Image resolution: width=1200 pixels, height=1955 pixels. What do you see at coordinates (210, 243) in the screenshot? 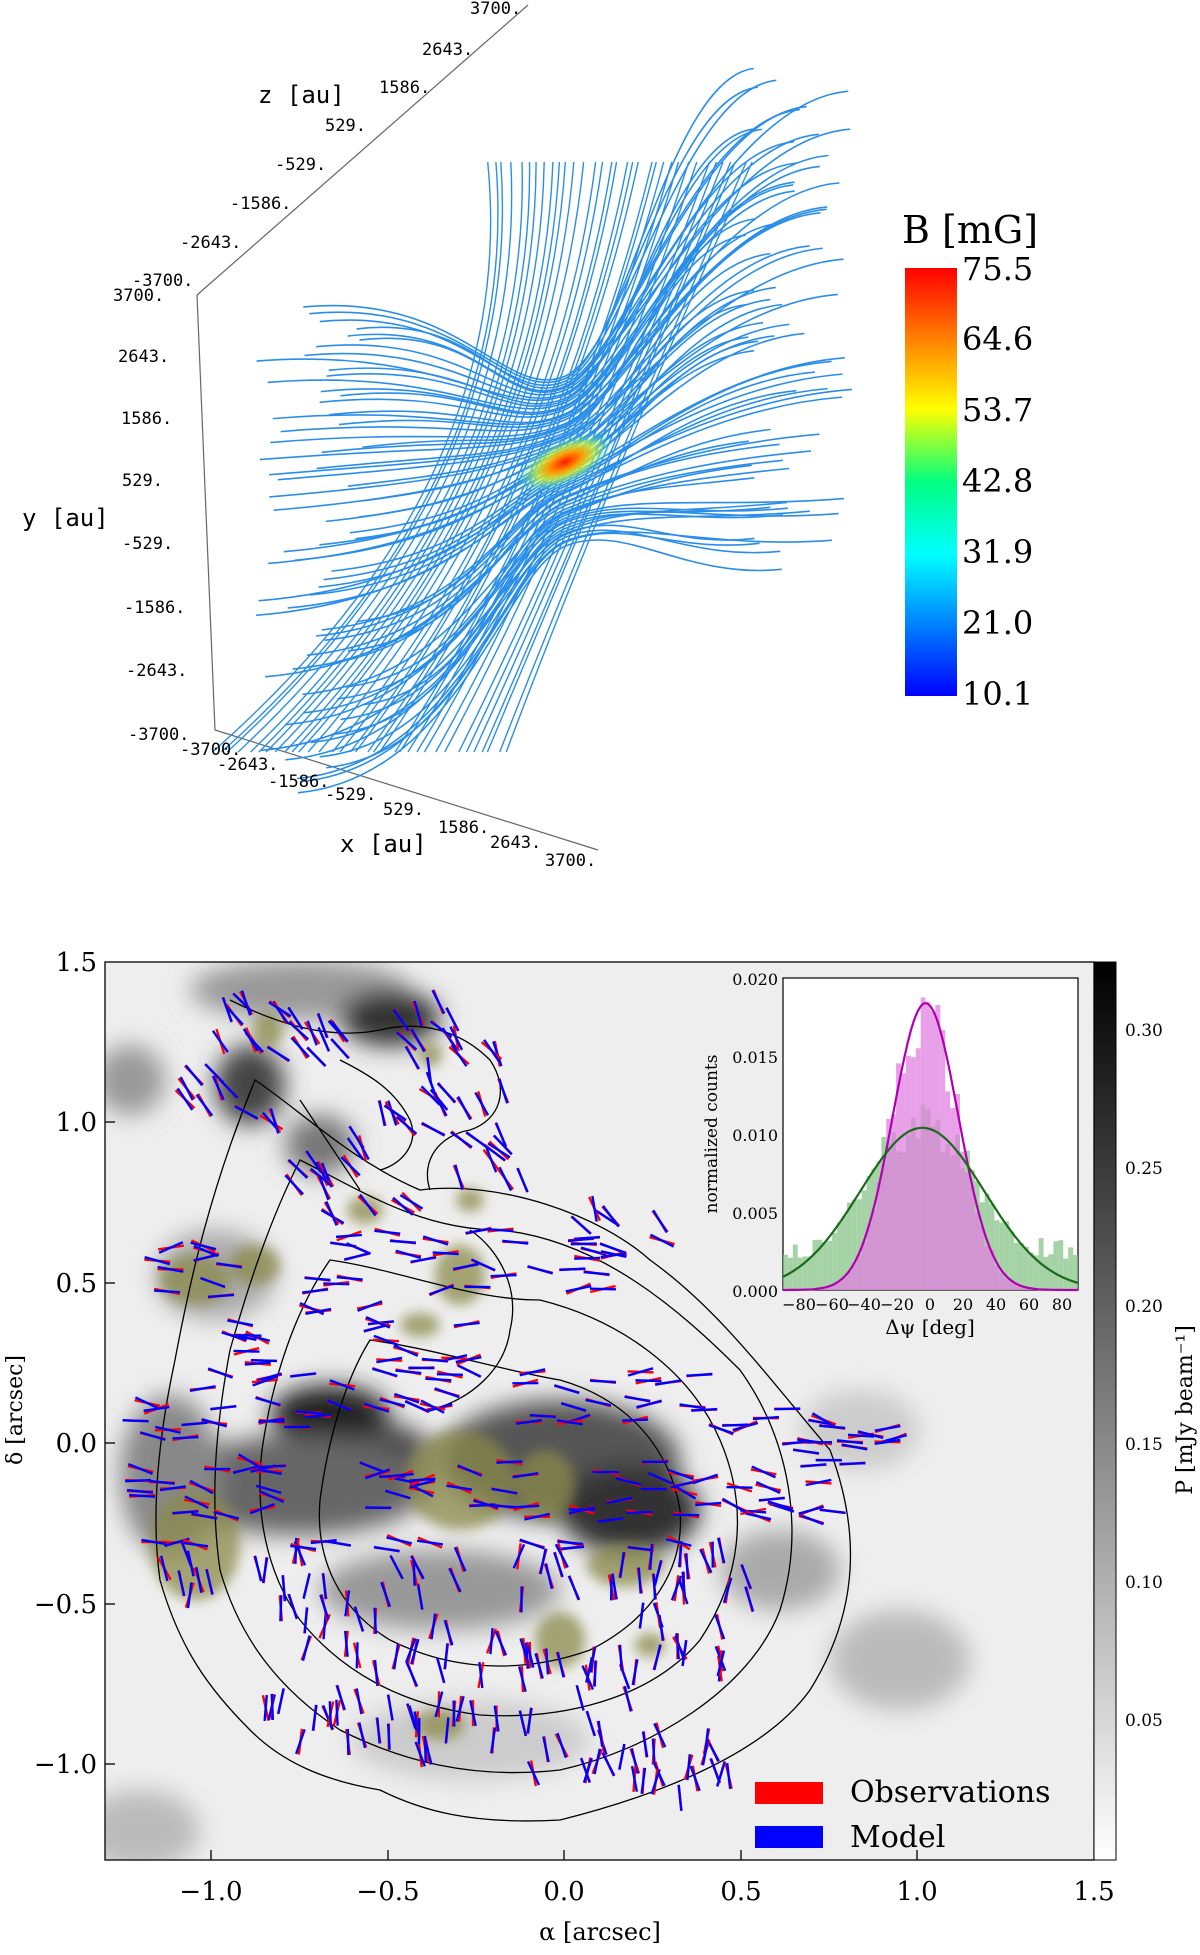
I see `z-tick: -2643.` at bounding box center [210, 243].